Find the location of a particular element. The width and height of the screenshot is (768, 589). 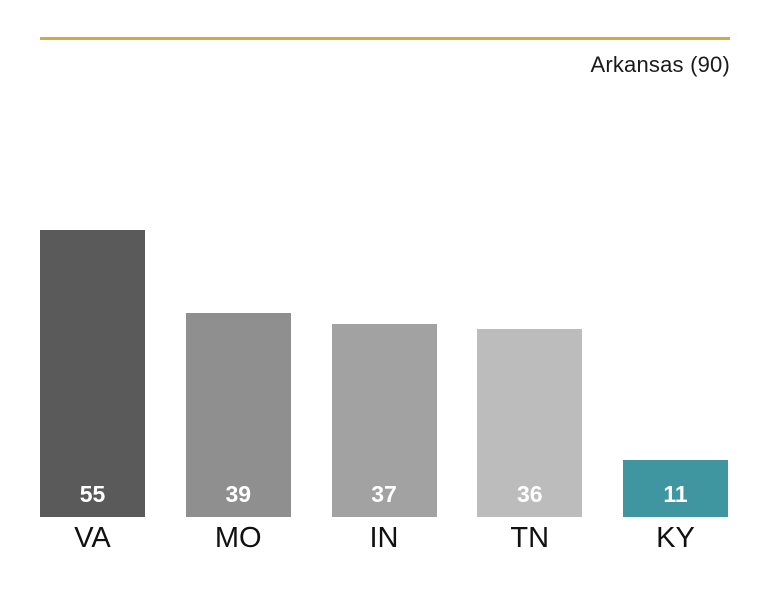

bar-category-label: IN is located at coordinates (384, 538).